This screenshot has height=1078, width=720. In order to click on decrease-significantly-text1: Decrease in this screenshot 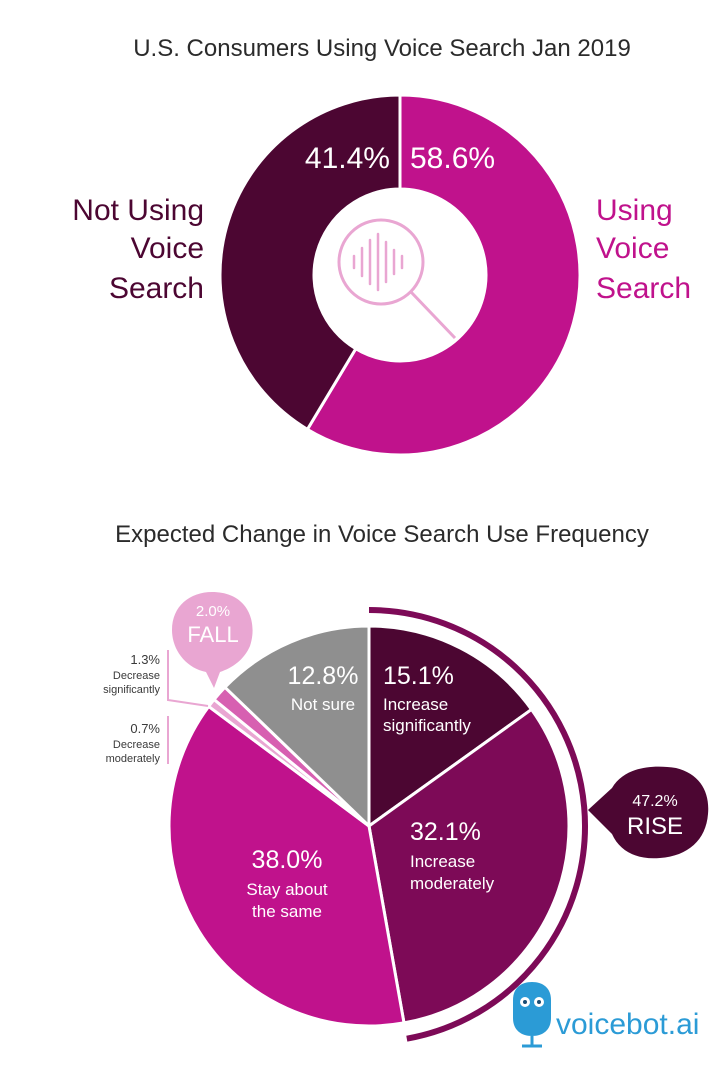, I will do `click(136, 676)`.